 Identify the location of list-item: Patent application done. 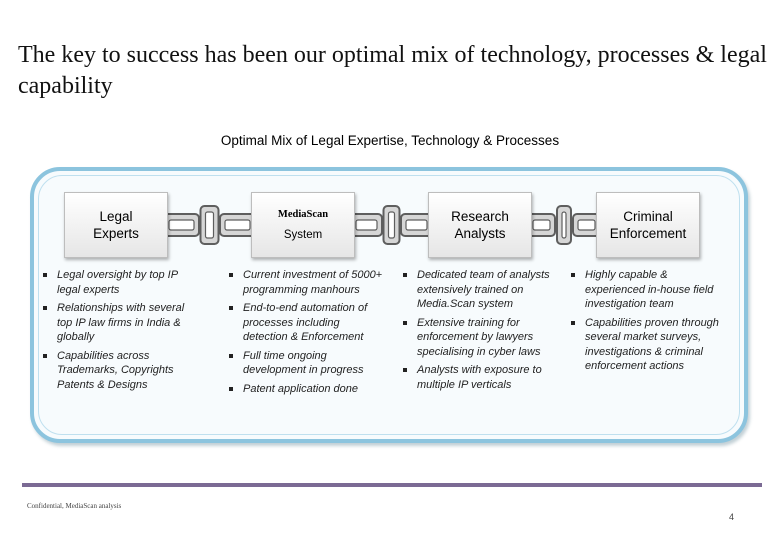
(308, 389).